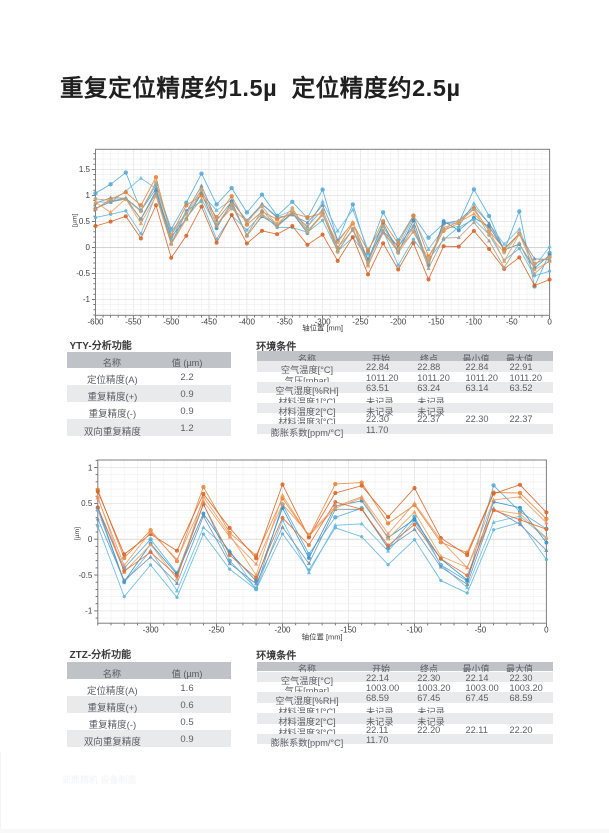 This screenshot has width=609, height=833. What do you see at coordinates (95, 322) in the screenshot?
I see `svg-text: -600` at bounding box center [95, 322].